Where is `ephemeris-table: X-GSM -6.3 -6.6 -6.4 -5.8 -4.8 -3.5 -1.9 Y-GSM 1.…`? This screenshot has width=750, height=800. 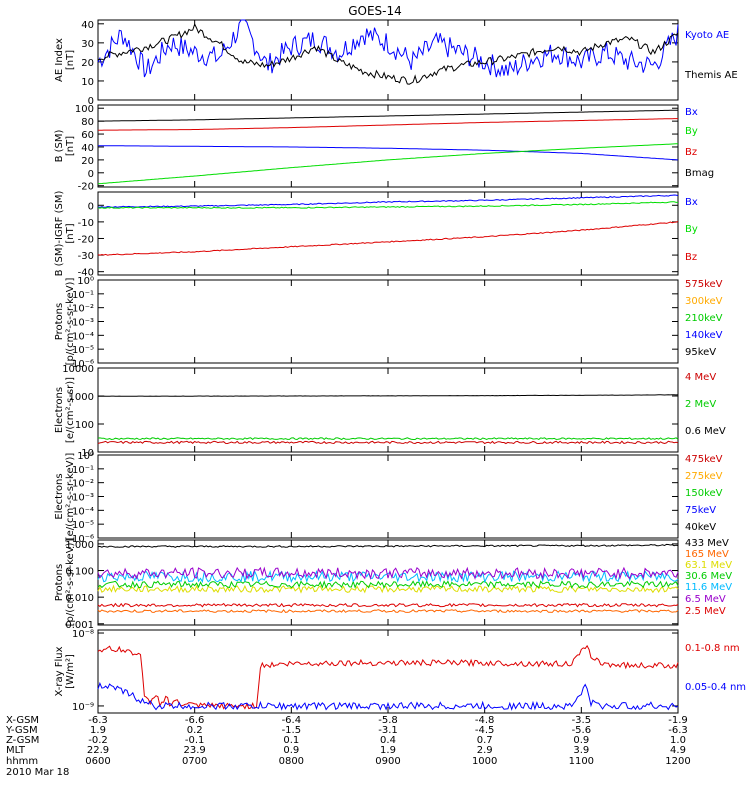
ephemeris-table: X-GSM -6.3 -6.6 -6.4 -5.8 -4.8 -3.5 -1.9 Y-GSM 1.… is located at coordinates (348, 741).